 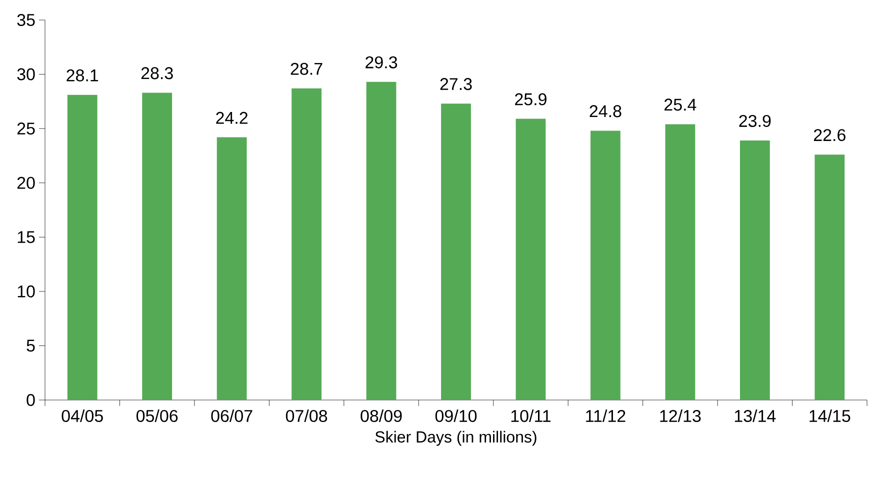 I want to click on data-label: 28.3, so click(x=157, y=73).